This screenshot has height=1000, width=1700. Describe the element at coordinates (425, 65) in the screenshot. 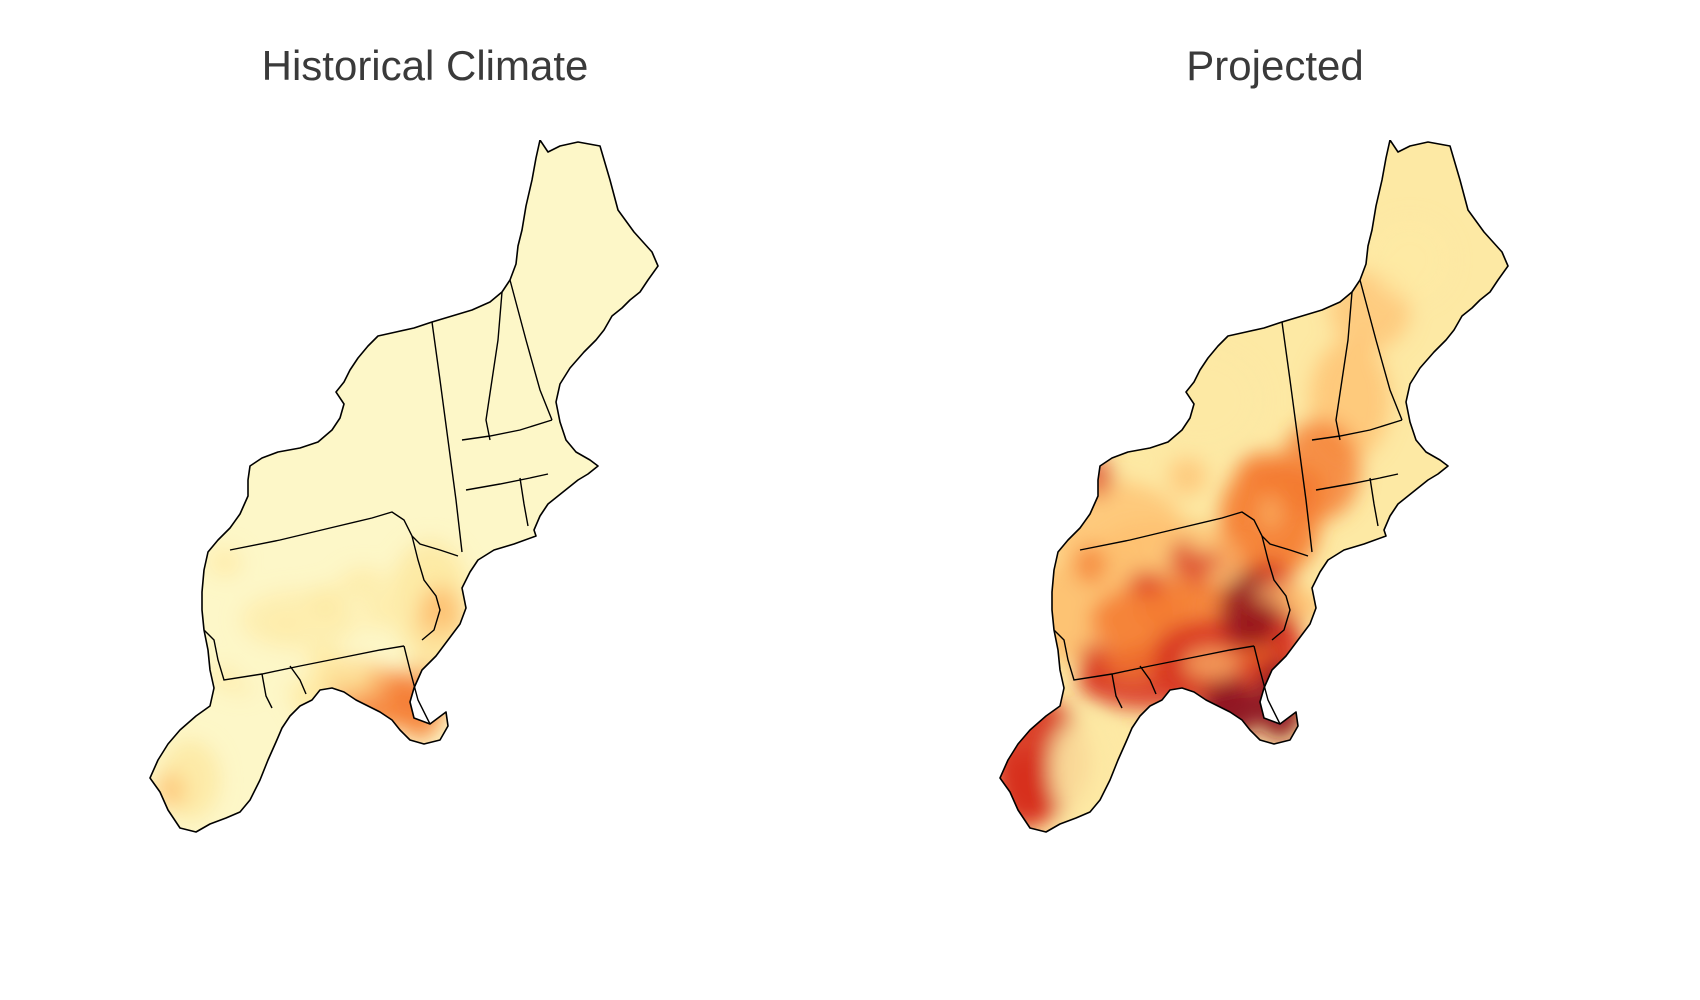

I see `panel-title-historical: Historical Climate` at that location.